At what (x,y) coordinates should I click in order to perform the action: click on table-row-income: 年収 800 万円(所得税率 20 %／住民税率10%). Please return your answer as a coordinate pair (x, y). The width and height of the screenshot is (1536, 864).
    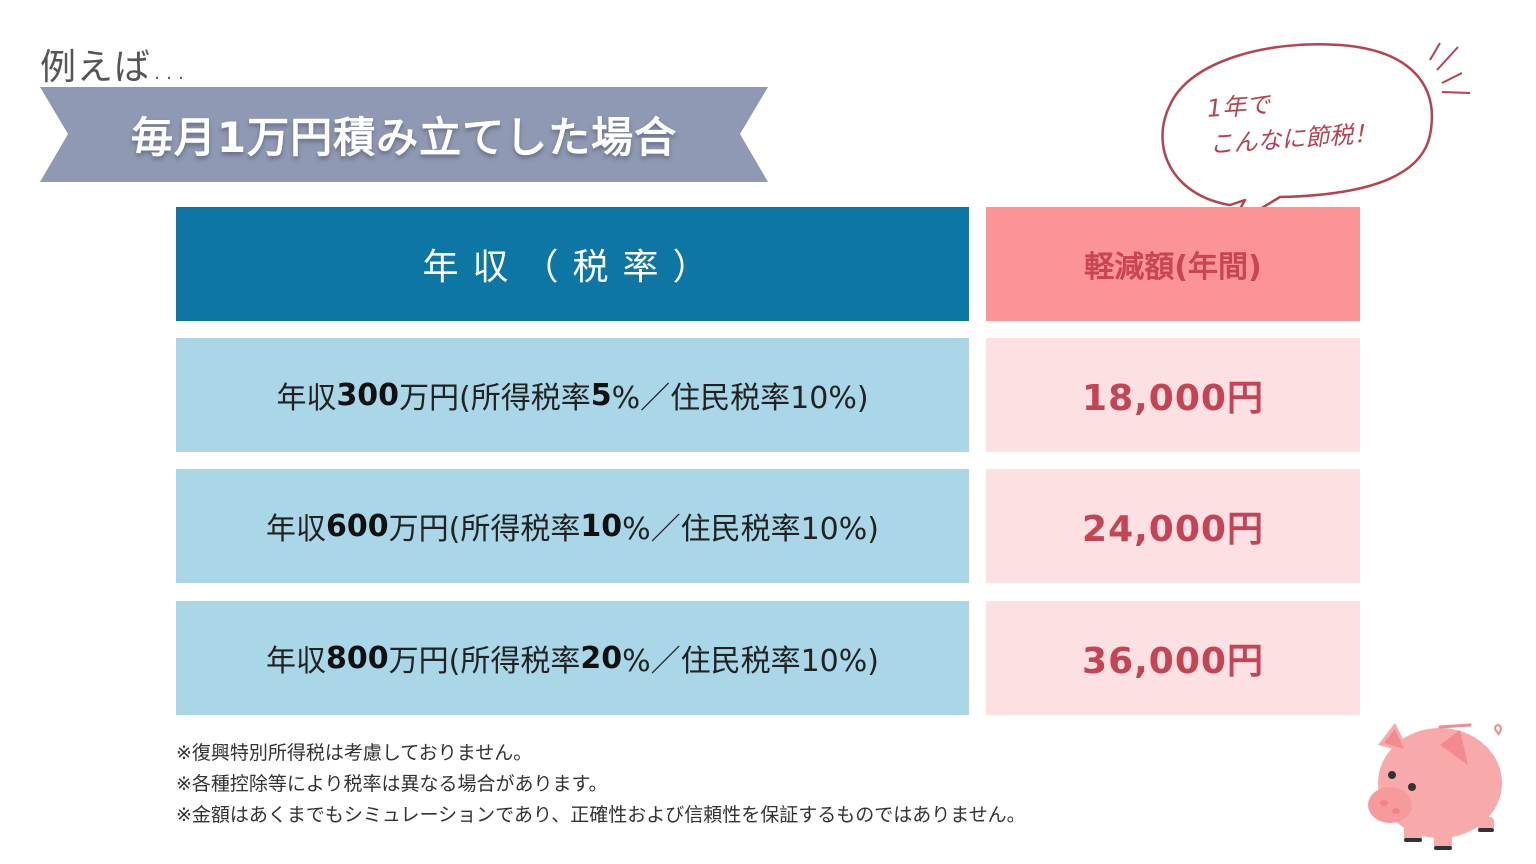
    Looking at the image, I should click on (572, 658).